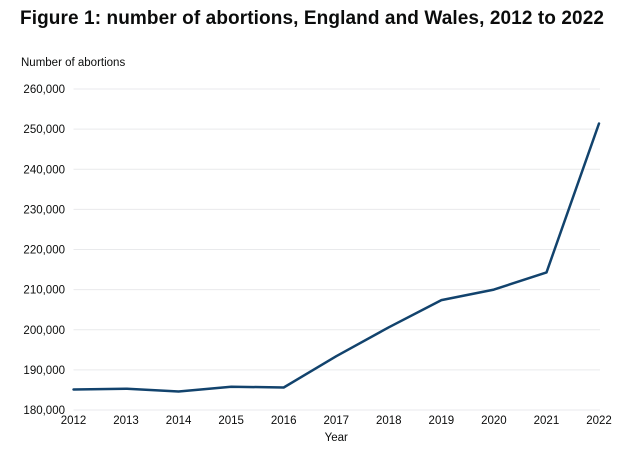 Image resolution: width=630 pixels, height=450 pixels. What do you see at coordinates (442, 421) in the screenshot?
I see `x-tick-label: 2019` at bounding box center [442, 421].